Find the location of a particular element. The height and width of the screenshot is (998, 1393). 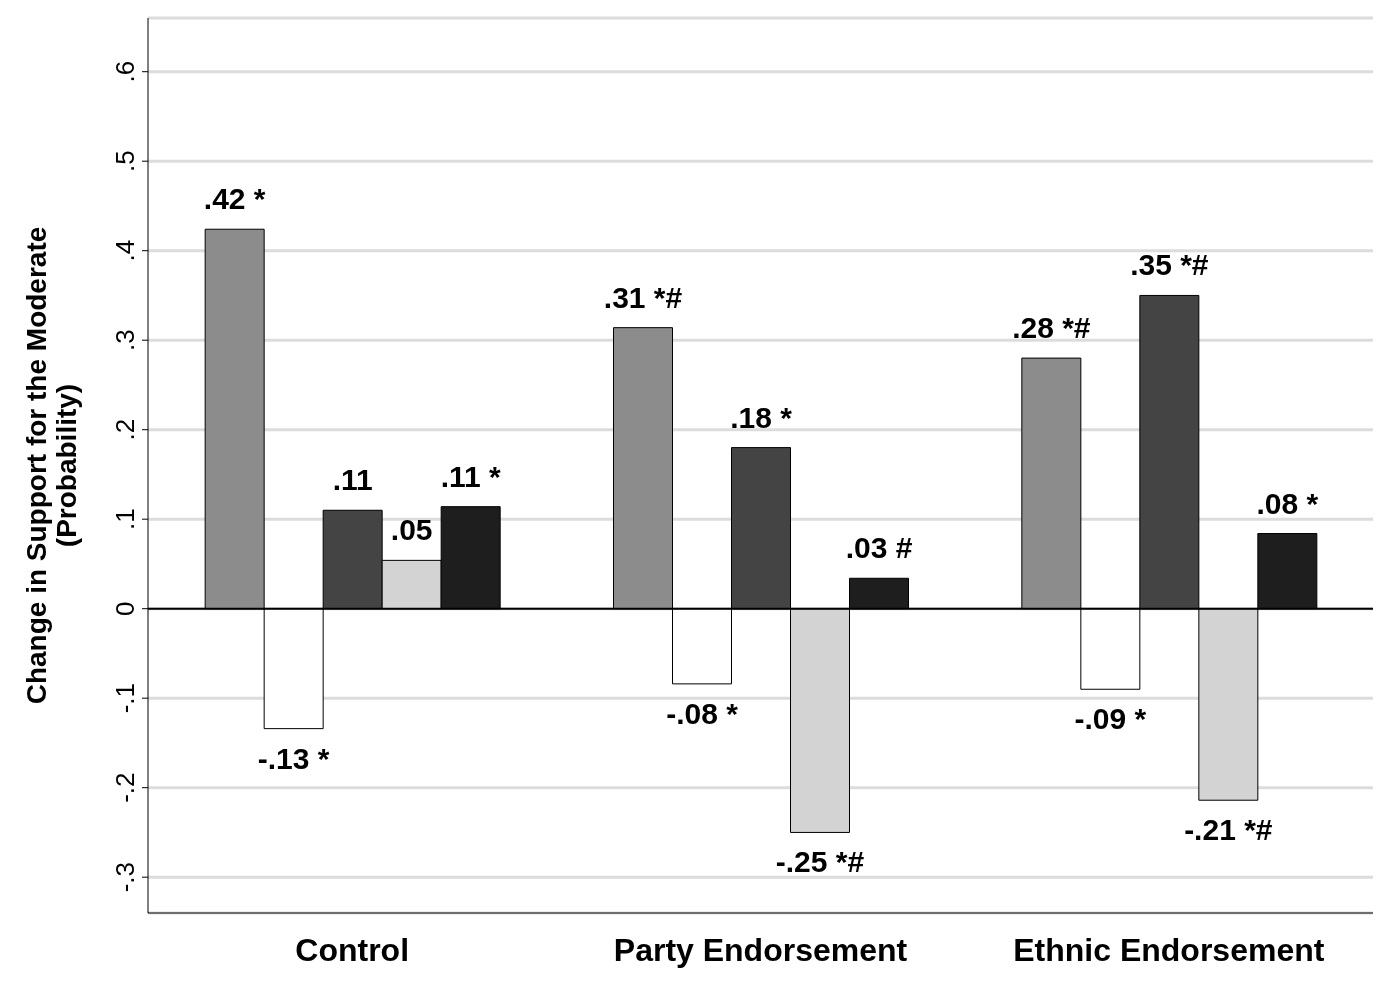

data-label: -.13 * is located at coordinates (293, 758).